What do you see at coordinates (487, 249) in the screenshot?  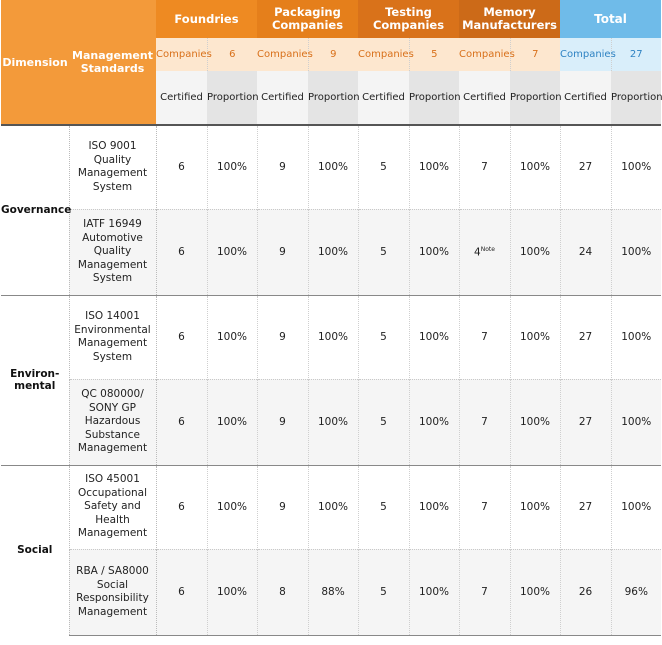 I see `note-marker: Note` at bounding box center [487, 249].